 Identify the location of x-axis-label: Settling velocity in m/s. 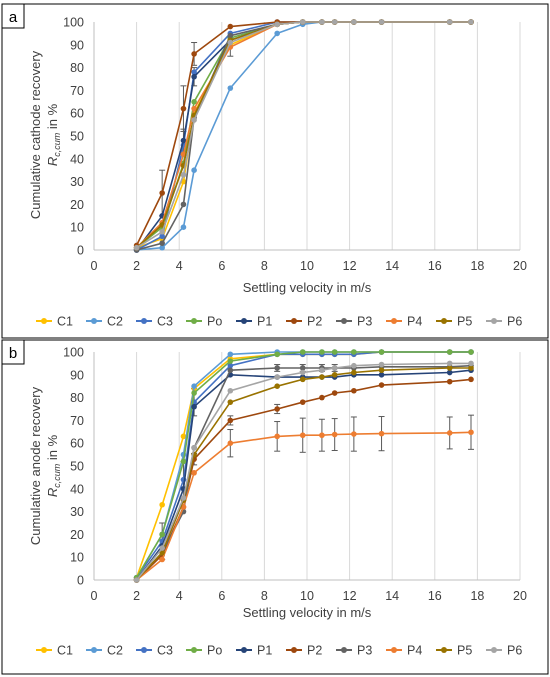
(307, 612).